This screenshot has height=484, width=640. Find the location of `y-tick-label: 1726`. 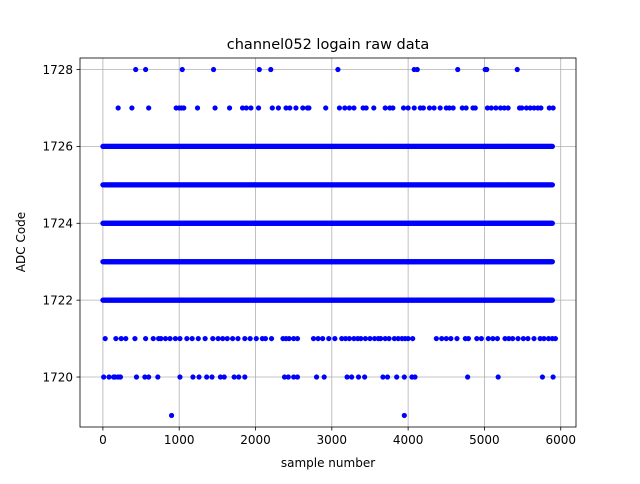

y-tick-label: 1726 is located at coordinates (57, 147).